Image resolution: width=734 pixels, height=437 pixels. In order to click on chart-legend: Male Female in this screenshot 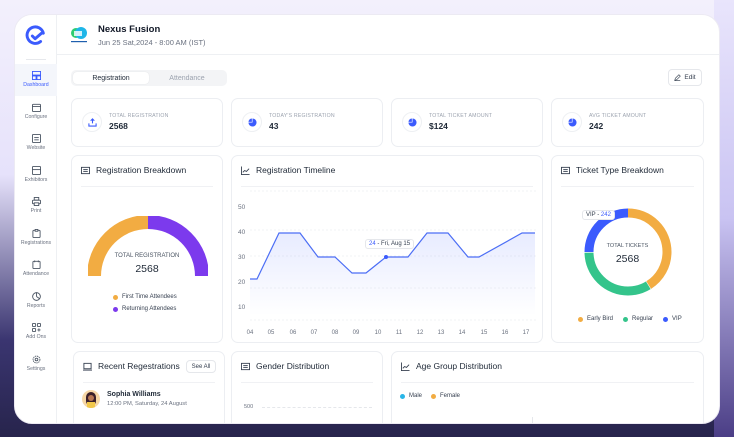, I will do `click(430, 396)`.